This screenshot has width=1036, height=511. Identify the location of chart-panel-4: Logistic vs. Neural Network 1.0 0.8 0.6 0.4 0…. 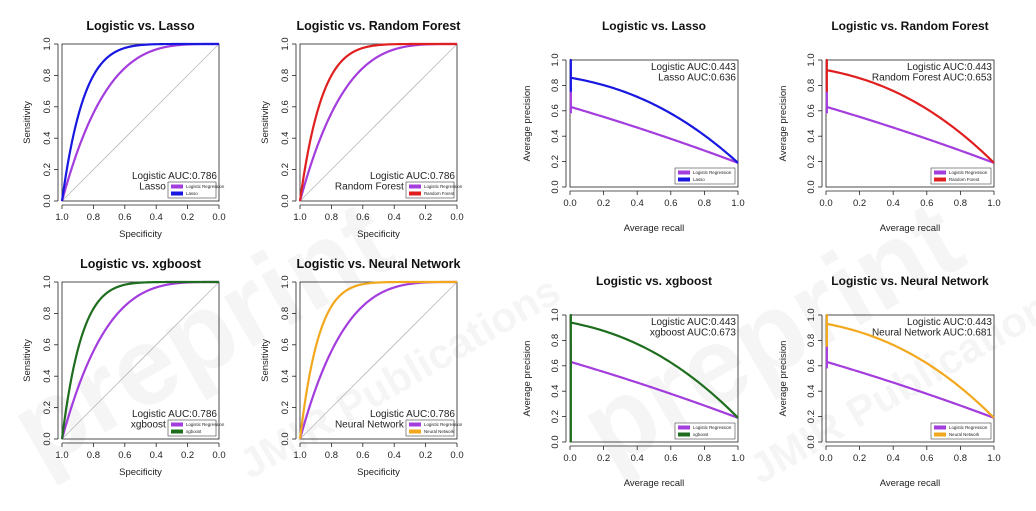
(362, 367).